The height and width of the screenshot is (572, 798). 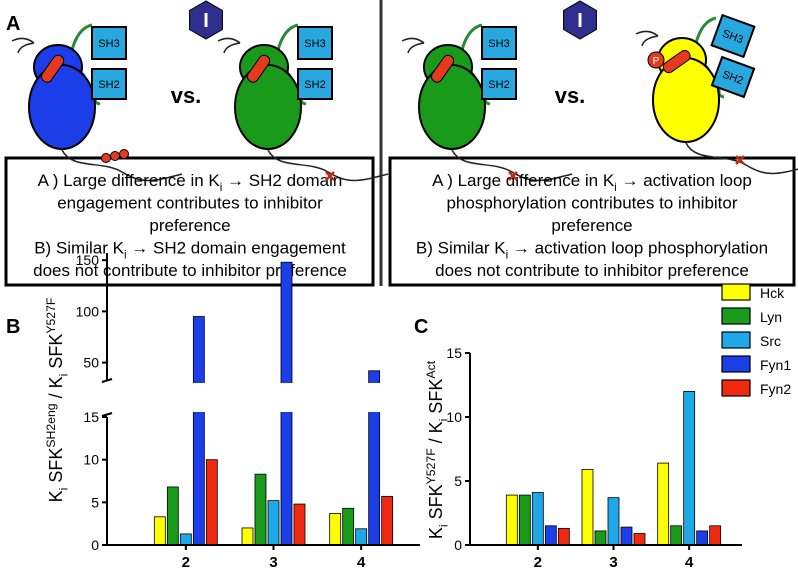 I want to click on legend-label: Src, so click(x=770, y=341).